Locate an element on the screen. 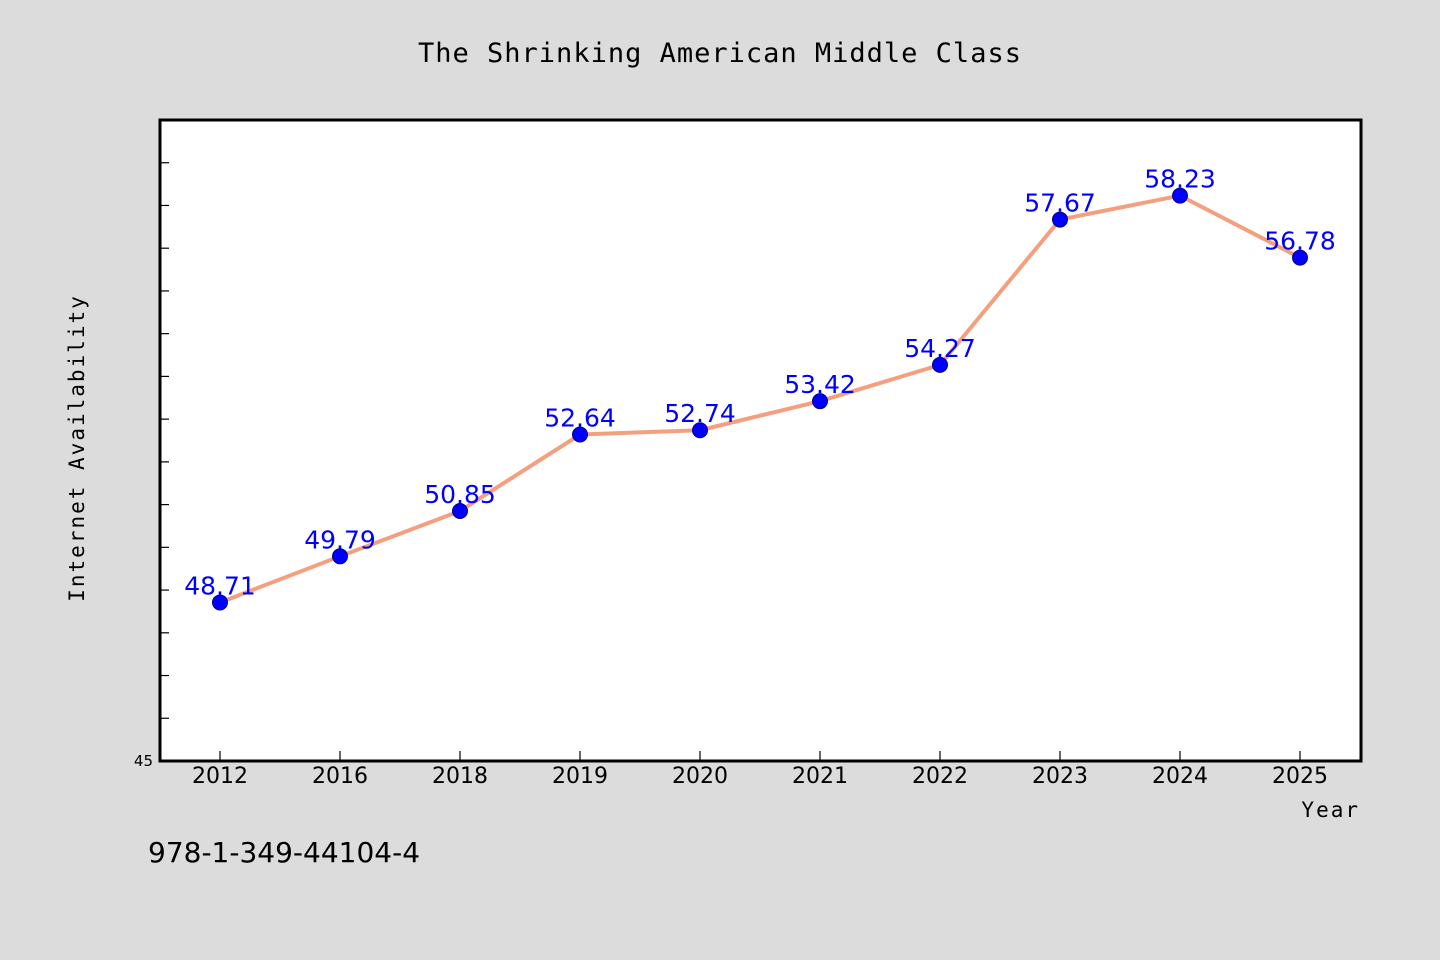  x-tick-label: 2020 is located at coordinates (700, 776).